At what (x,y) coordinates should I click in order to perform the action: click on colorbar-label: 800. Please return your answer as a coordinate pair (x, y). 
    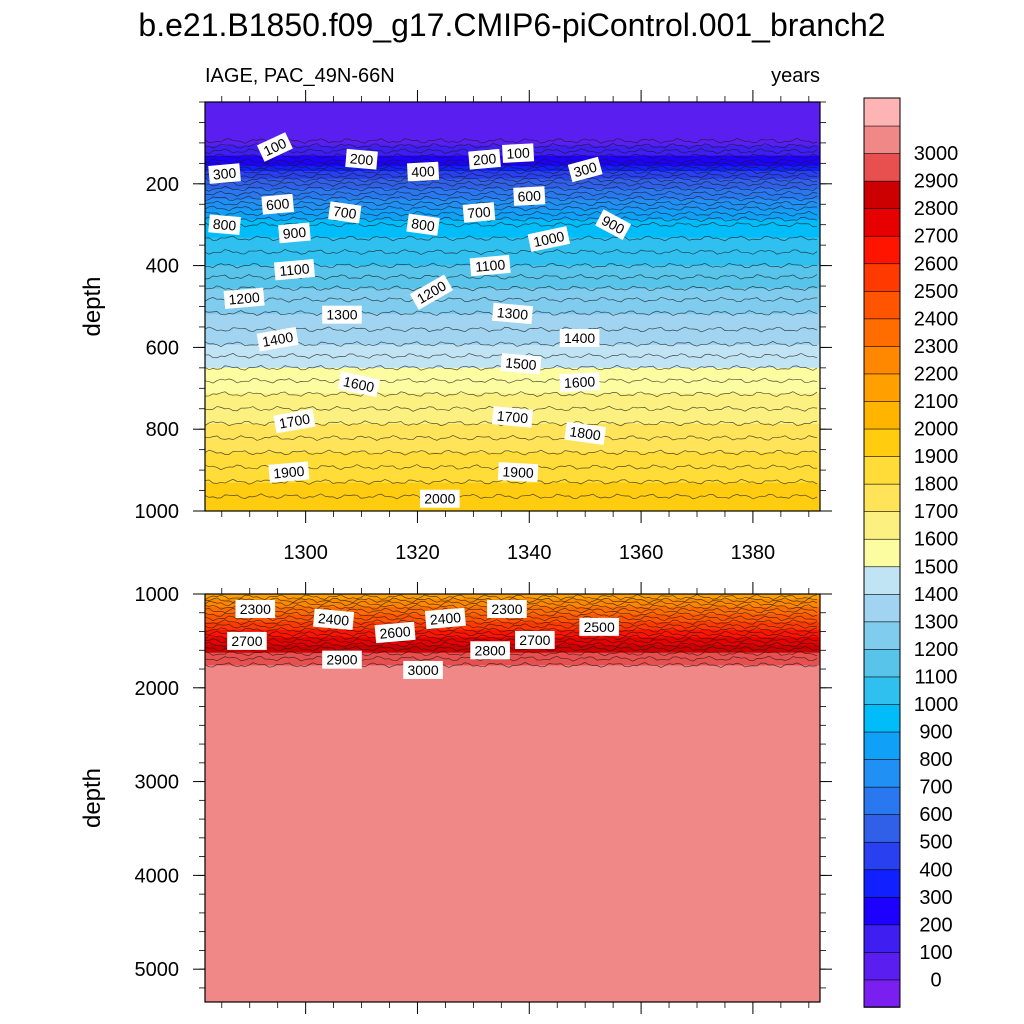
    Looking at the image, I should click on (935, 760).